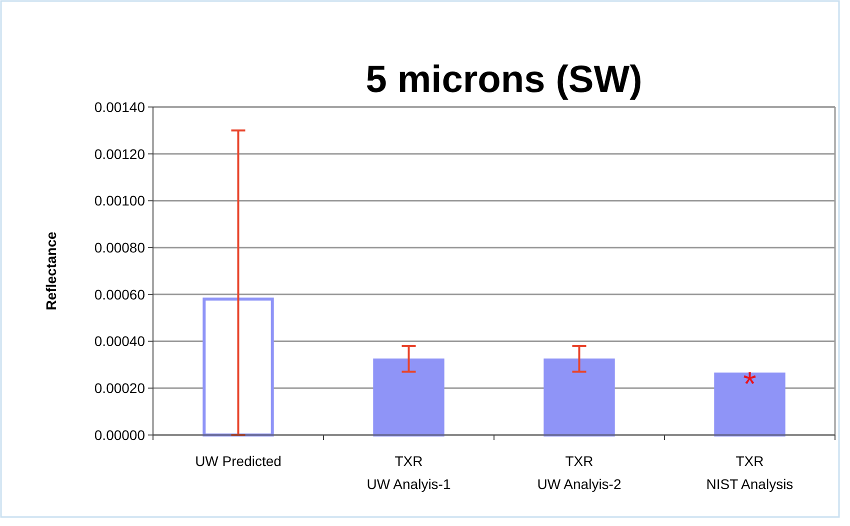  Describe the element at coordinates (120, 294) in the screenshot. I see `y-tick-label: 0.00060` at that location.